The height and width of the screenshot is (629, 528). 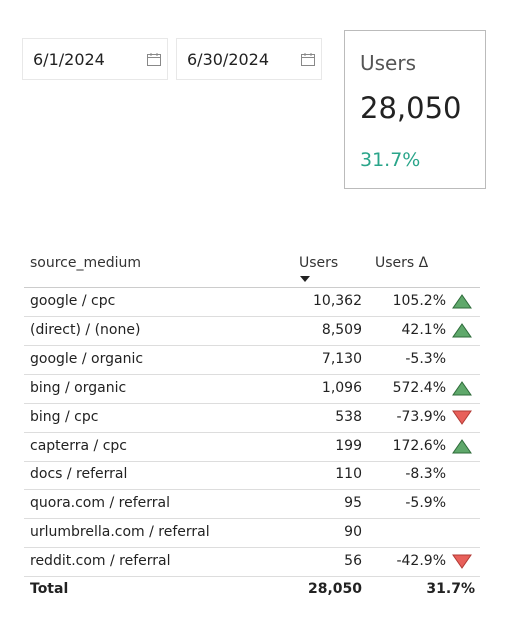 I want to click on total-users-delta: 31.7%, so click(x=450, y=589).